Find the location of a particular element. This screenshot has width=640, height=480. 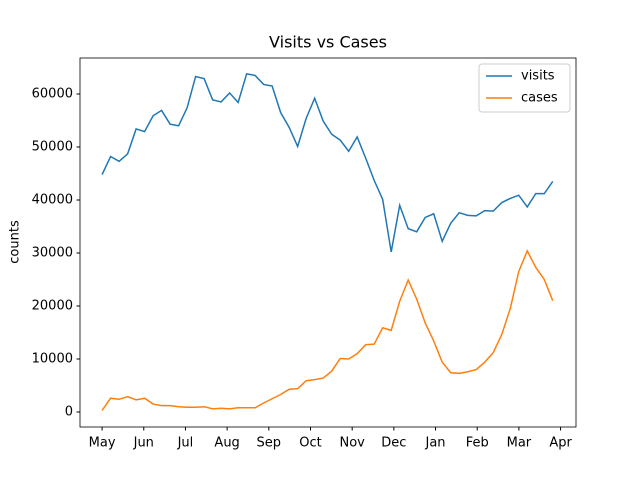

y-tick-label: 10000 is located at coordinates (52, 358).